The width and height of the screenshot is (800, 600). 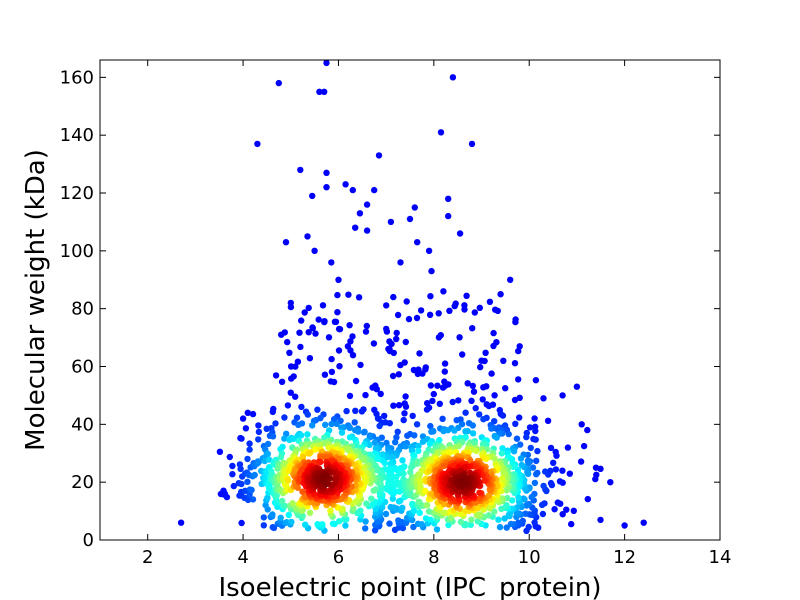 I want to click on y-axis-label: Molecular weight (kDa), so click(x=36, y=300).